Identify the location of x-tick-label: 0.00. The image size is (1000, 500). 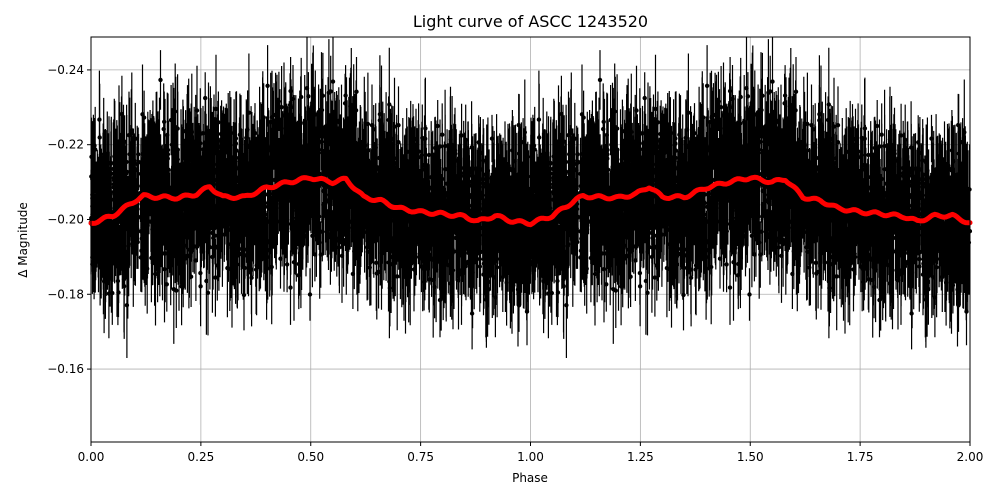
(91, 457).